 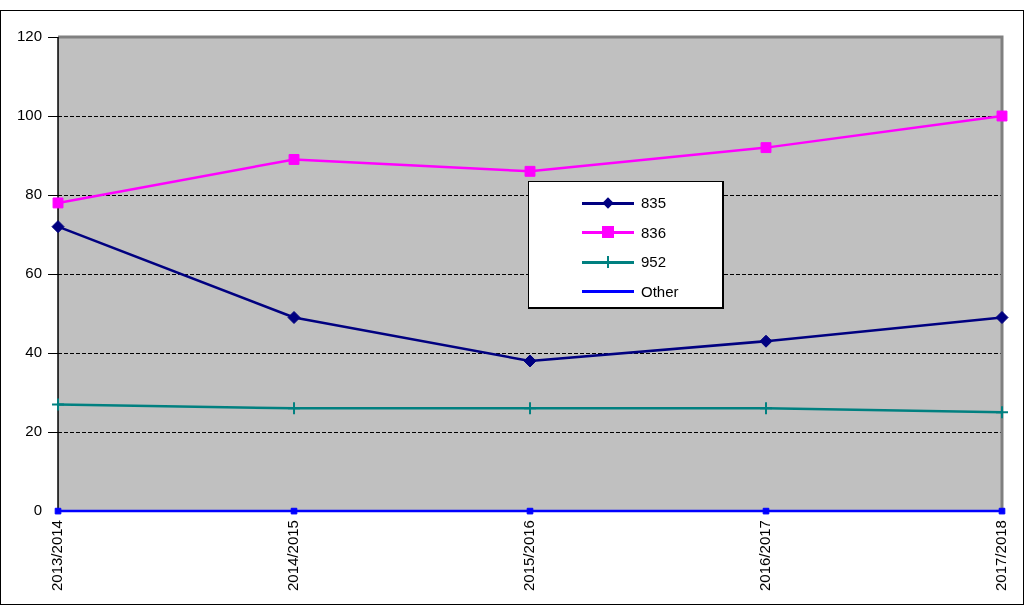 What do you see at coordinates (30, 115) in the screenshot?
I see `y-tick-label: 100` at bounding box center [30, 115].